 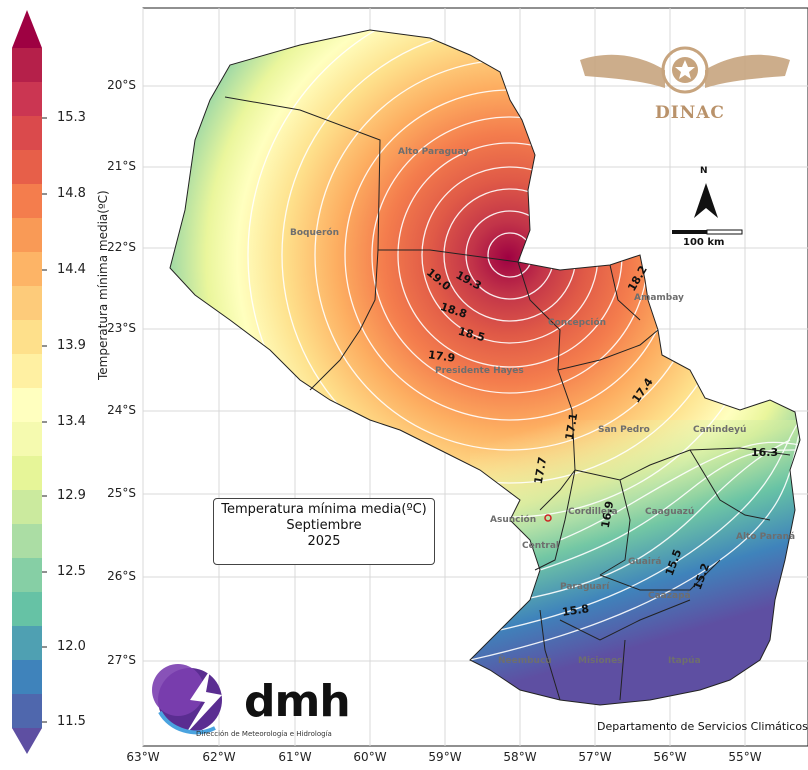 I want to click on lat-label-25s: 25°S, so click(x=121, y=493).